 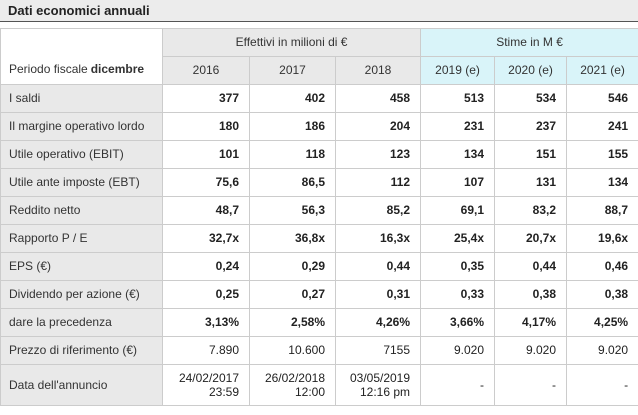 I want to click on value-cell: 241, so click(x=602, y=126).